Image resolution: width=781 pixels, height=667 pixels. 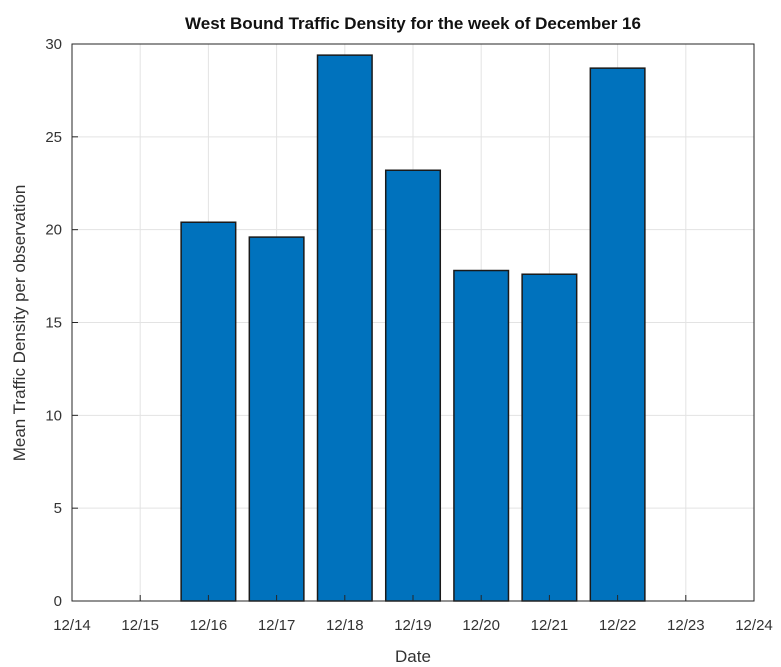 I want to click on y-tick-label: 15, so click(x=53, y=323).